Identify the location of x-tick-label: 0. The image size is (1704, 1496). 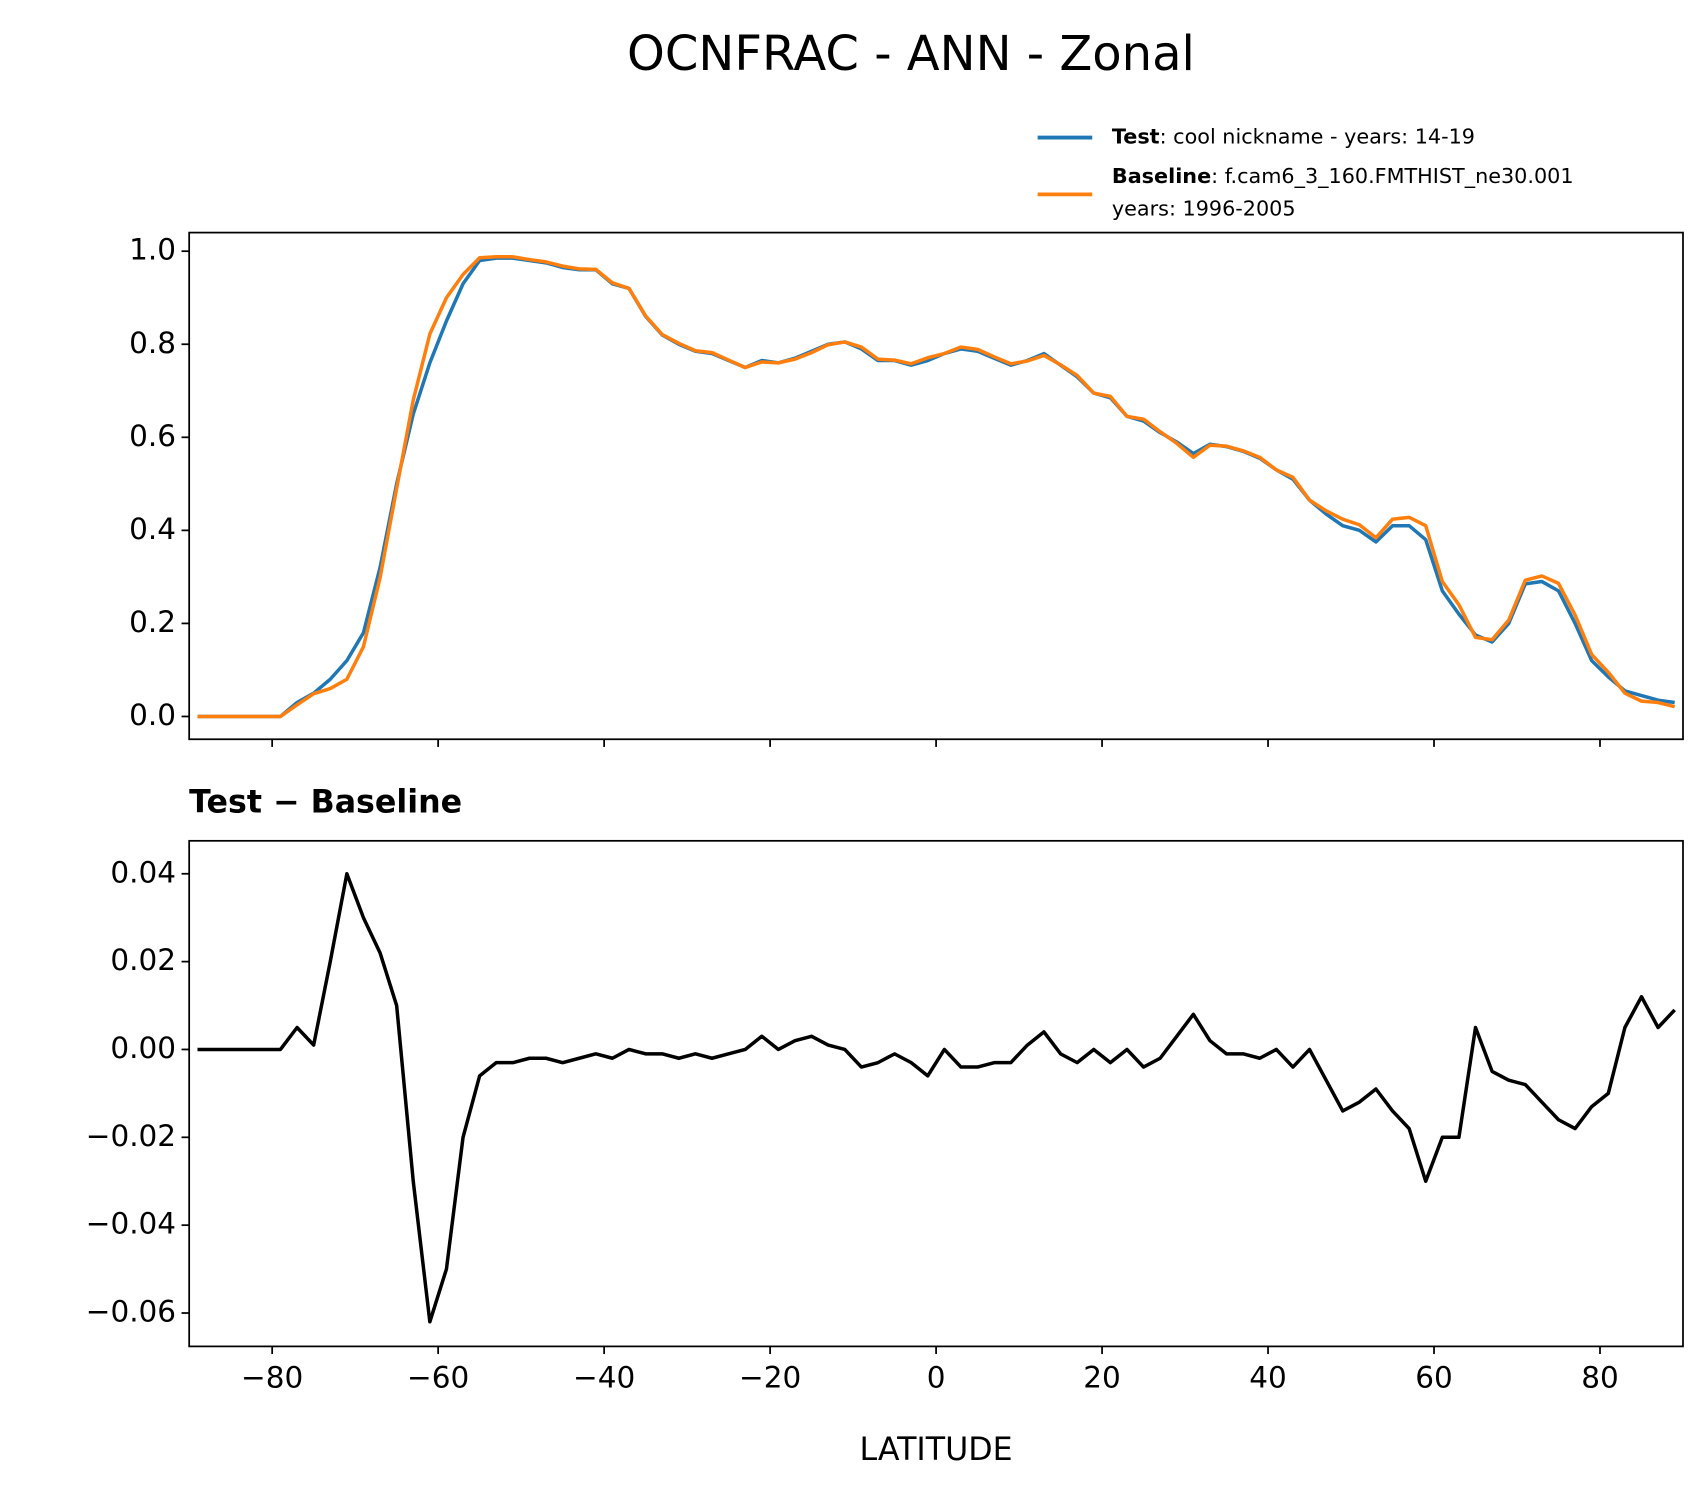
(936, 1378).